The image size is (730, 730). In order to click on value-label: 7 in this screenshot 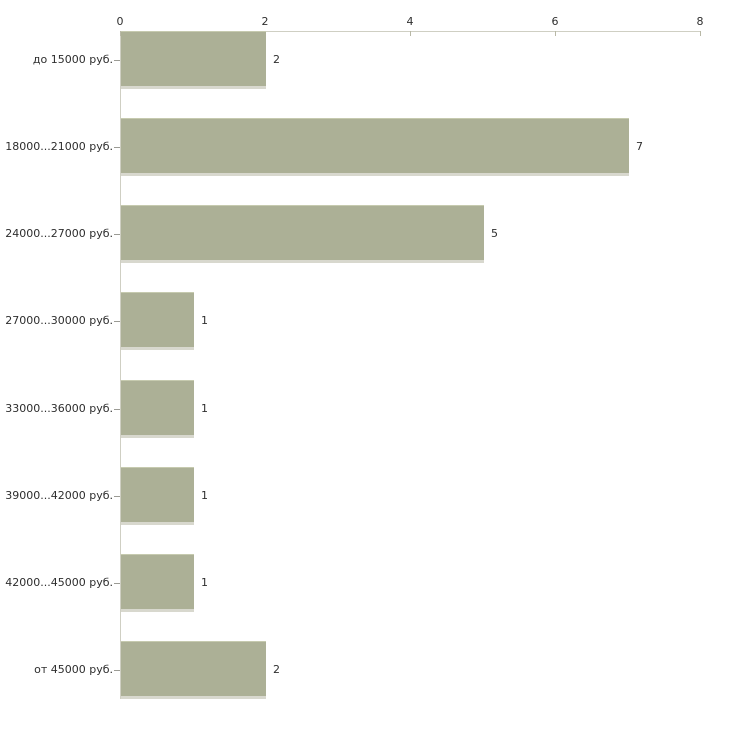, I will do `click(639, 146)`.